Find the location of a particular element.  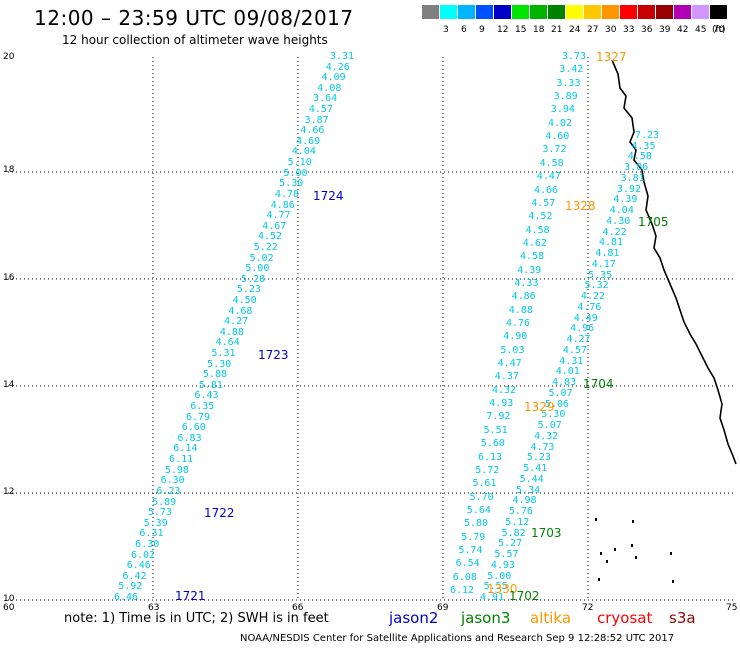

wave-height-value: 4.91 is located at coordinates (492, 597).